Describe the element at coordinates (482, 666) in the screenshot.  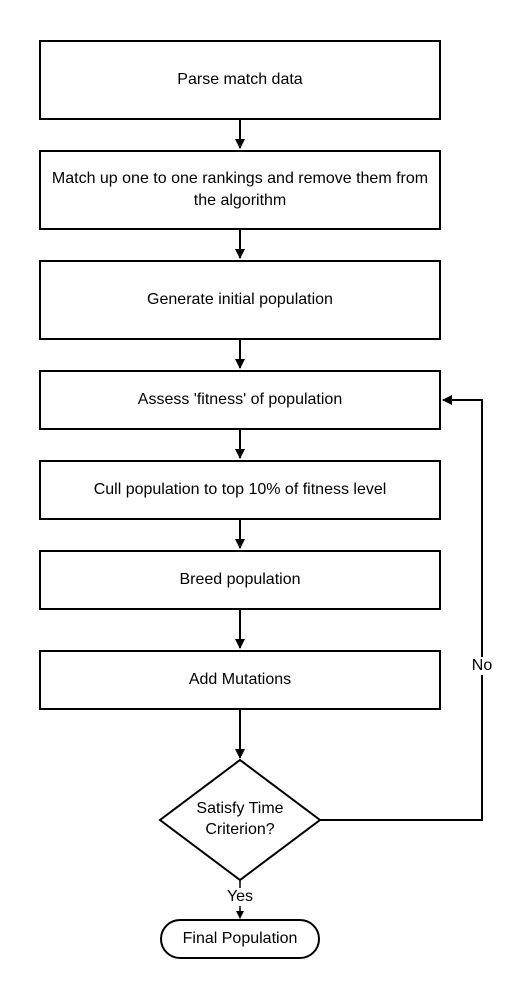
I see `edge-label-no: No` at that location.